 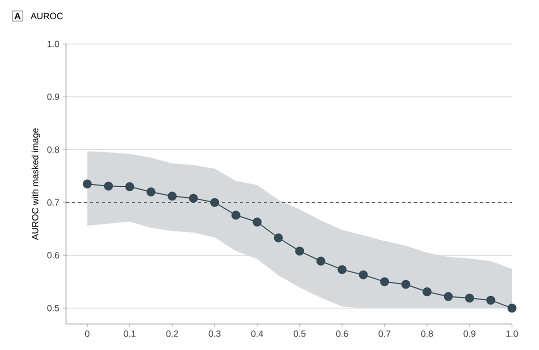 I want to click on y-tick-label: 0.8, so click(x=53, y=149).